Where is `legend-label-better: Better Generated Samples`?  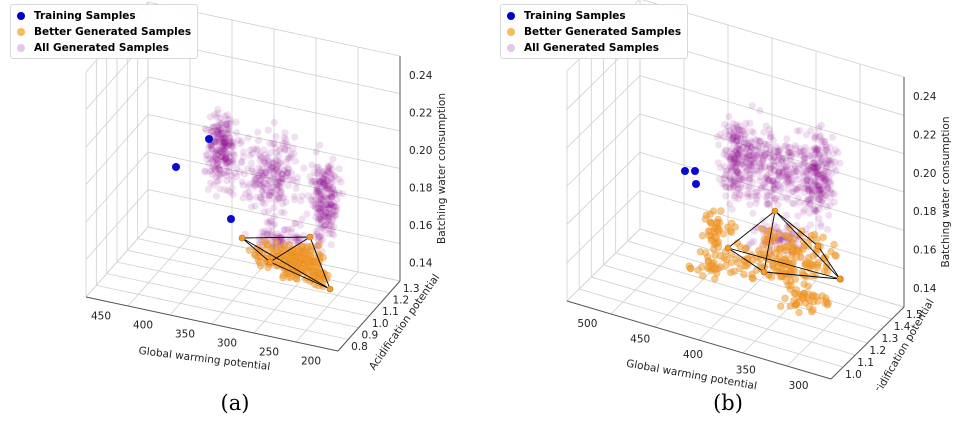 legend-label-better: Better Generated Samples is located at coordinates (603, 32).